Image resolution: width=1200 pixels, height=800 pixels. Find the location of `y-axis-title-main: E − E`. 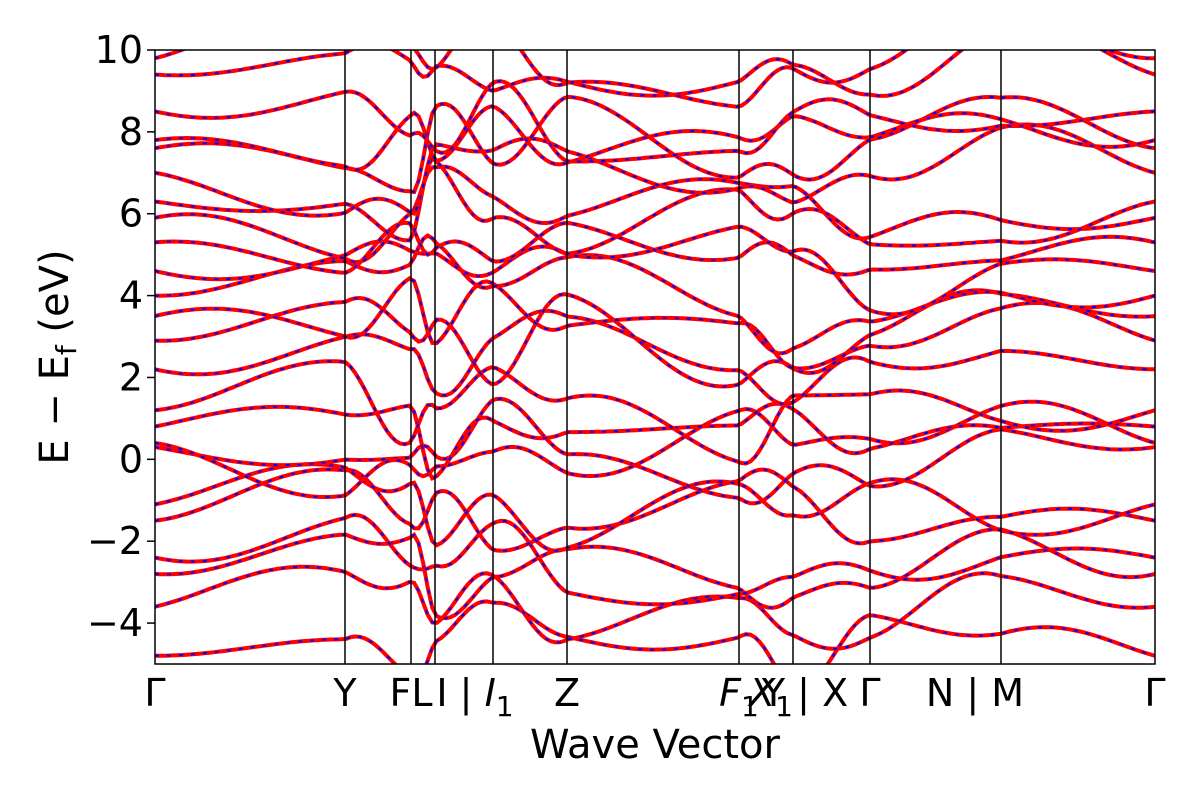

y-axis-title-main: E − E is located at coordinates (55, 410).